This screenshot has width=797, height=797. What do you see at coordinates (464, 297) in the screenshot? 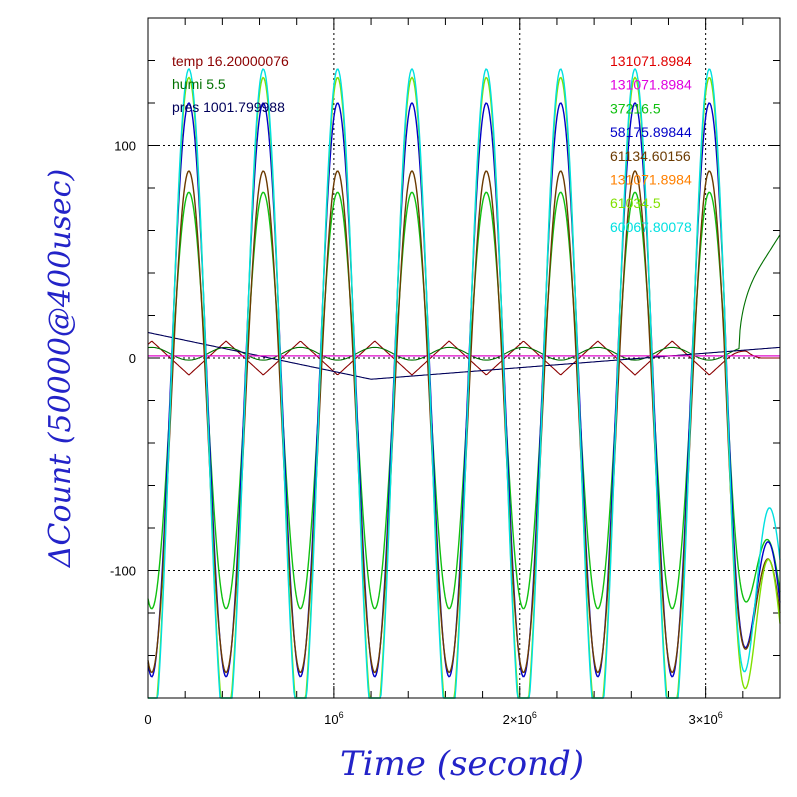
I see `series-line-humi` at bounding box center [464, 297].